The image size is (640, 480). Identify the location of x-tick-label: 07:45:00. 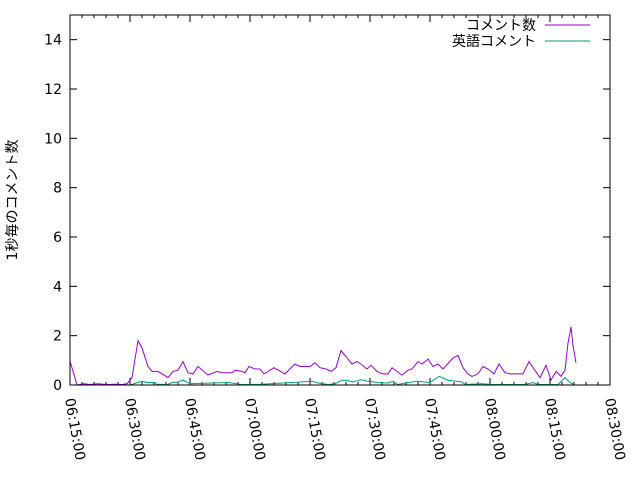
(434, 429).